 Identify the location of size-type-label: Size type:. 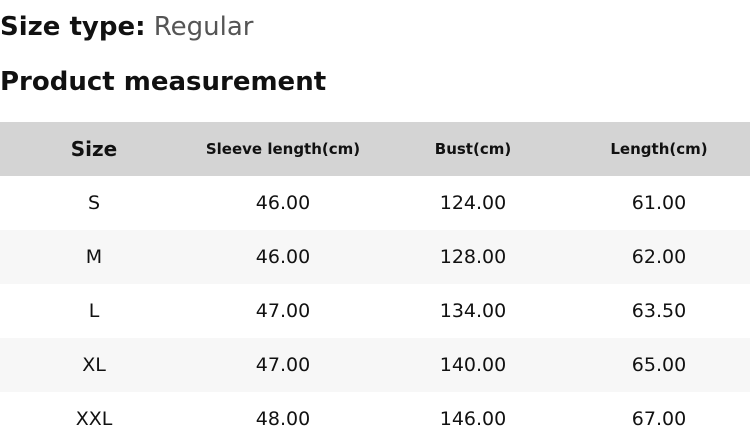
(73, 27).